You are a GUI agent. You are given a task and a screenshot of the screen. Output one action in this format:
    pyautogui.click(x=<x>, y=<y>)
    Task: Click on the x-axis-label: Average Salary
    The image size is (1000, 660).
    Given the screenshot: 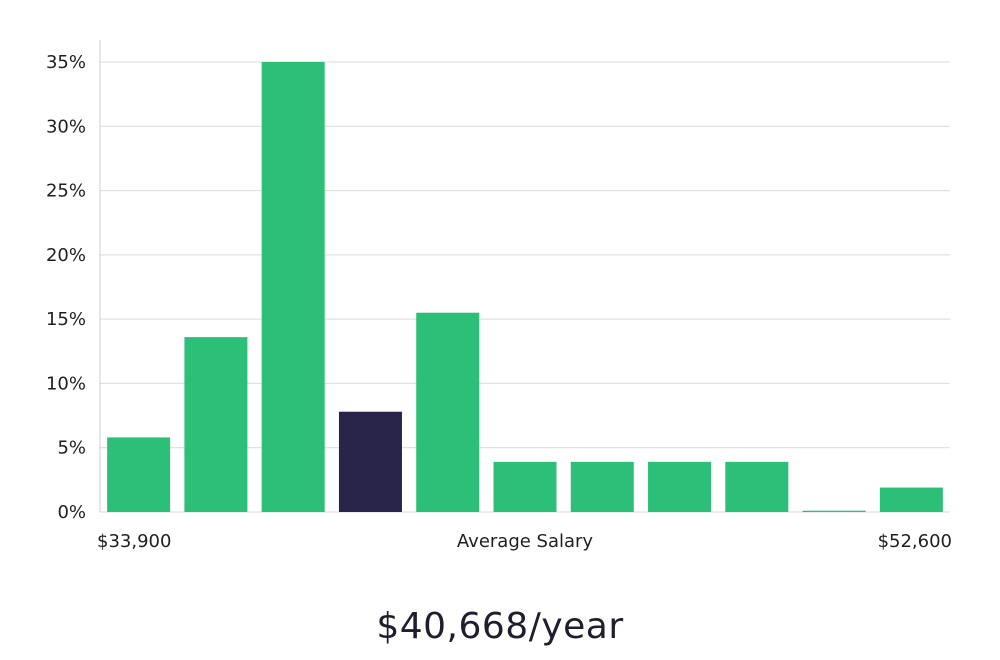 What is the action you would take?
    pyautogui.click(x=525, y=541)
    